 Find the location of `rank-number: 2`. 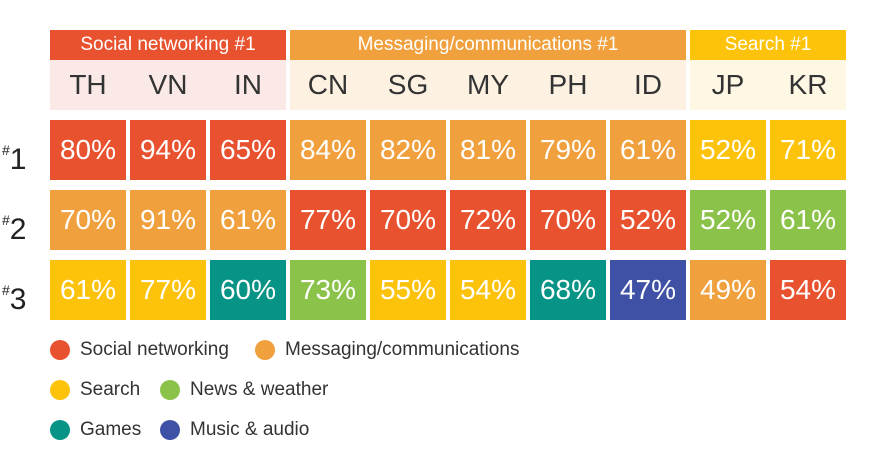

rank-number: 2 is located at coordinates (18, 229).